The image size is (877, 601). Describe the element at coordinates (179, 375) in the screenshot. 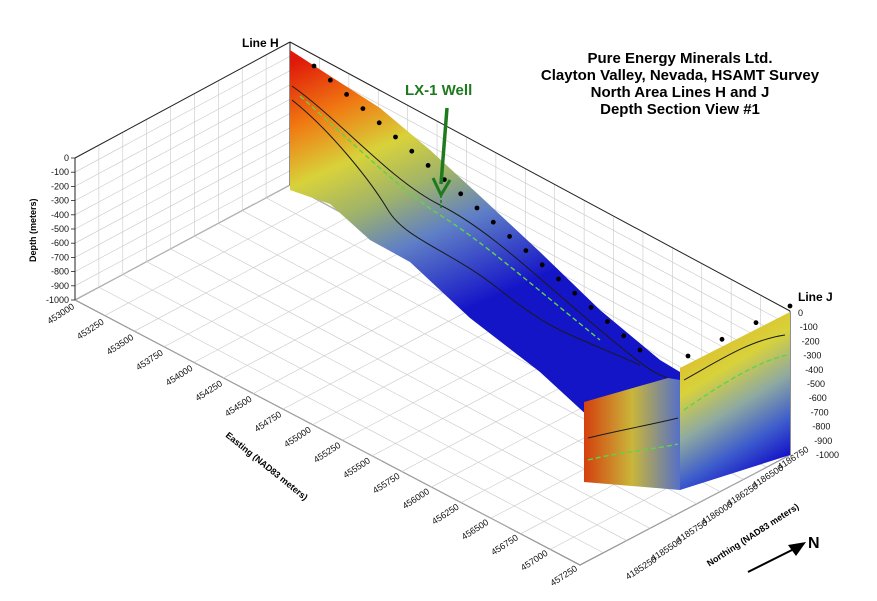

I see `easting-tick-label: 454000` at that location.